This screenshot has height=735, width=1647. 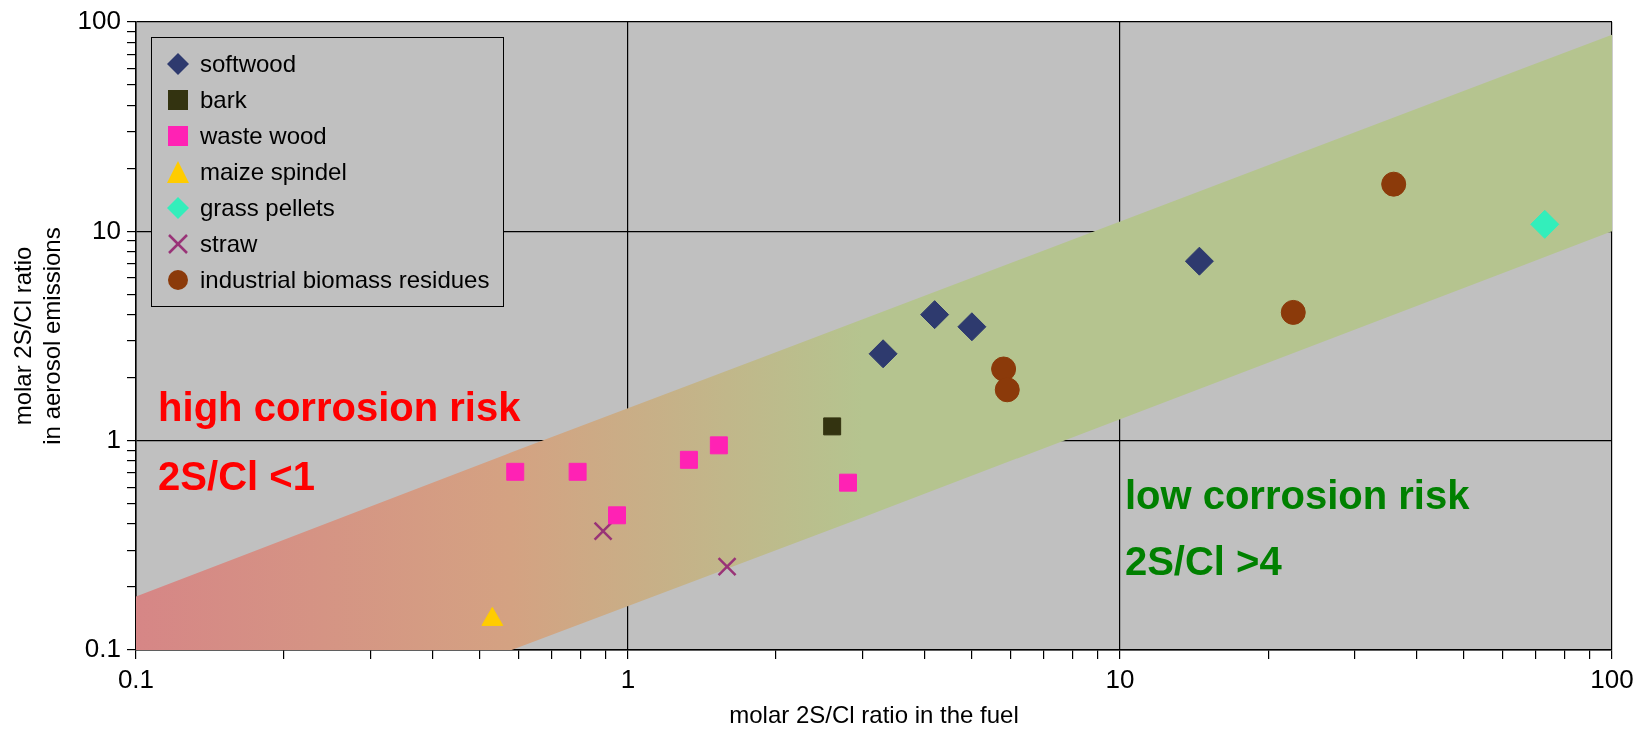 What do you see at coordinates (236, 475) in the screenshot?
I see `annotation: 2S/Cl <1` at bounding box center [236, 475].